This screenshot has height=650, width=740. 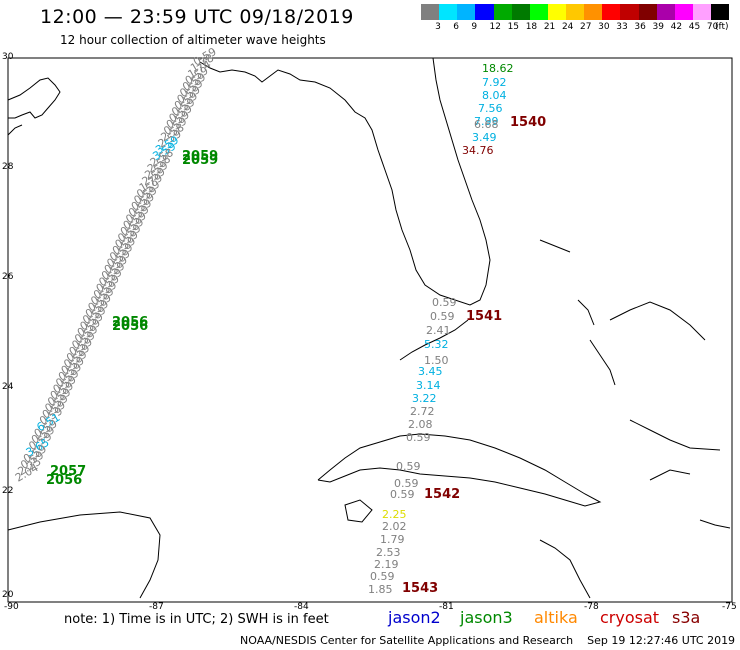 What do you see at coordinates (420, 424) in the screenshot?
I see `wave-height-label: 2.08` at bounding box center [420, 424].